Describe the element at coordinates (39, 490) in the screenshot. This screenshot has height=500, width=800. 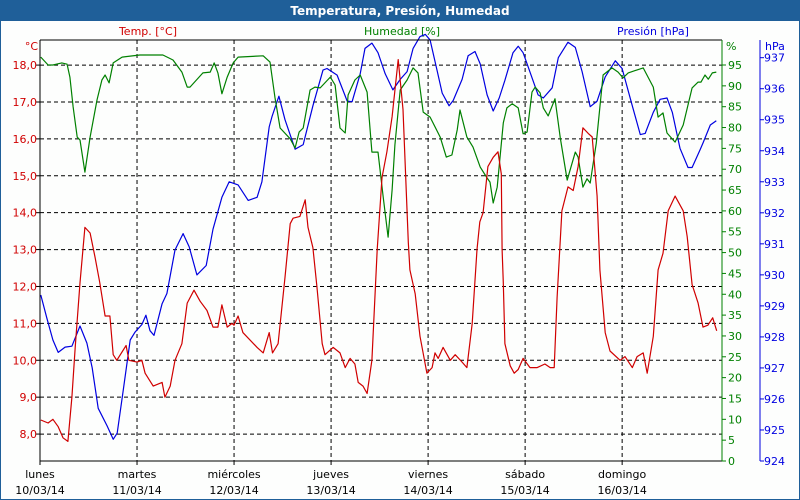
I see `x-tick-date: 10/03/14` at that location.